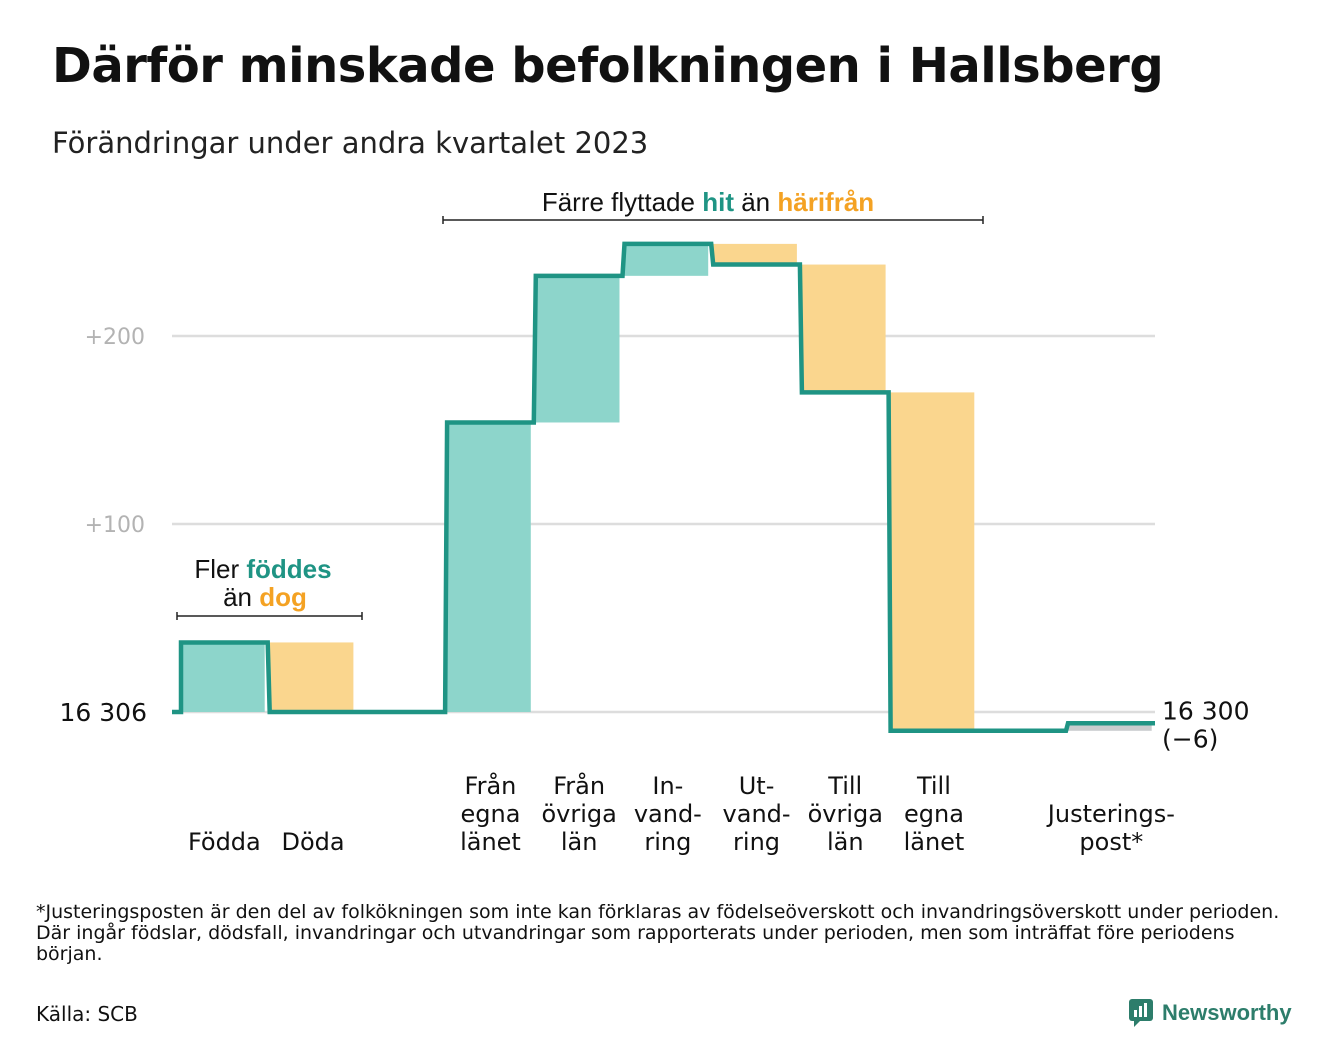 This screenshot has height=1060, width=1340. Describe the element at coordinates (1111, 842) in the screenshot. I see `category-label: post*` at that location.